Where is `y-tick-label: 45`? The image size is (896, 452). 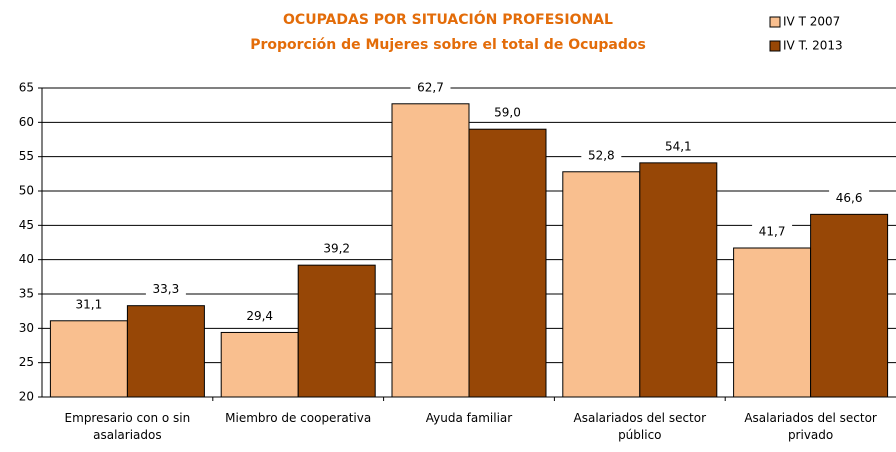
y-tick-label: 45 is located at coordinates (26, 225).